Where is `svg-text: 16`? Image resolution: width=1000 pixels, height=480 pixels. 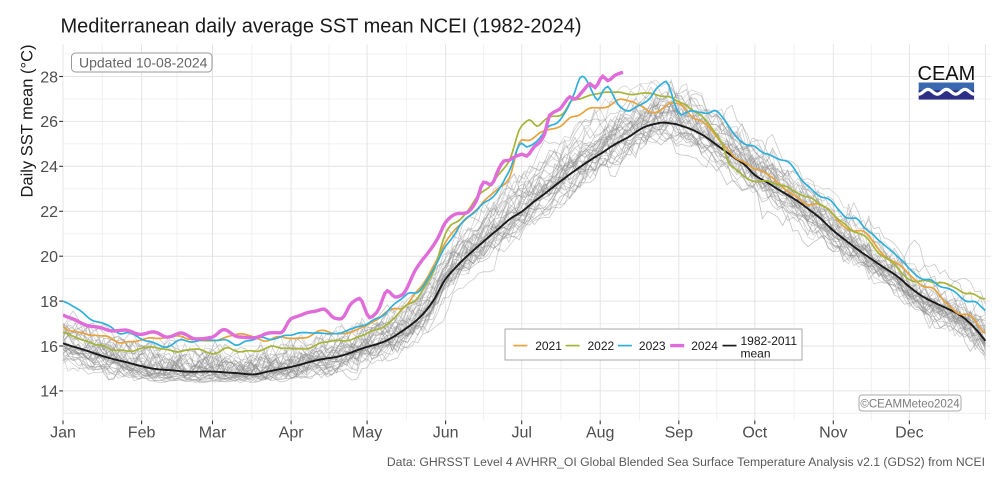 svg-text: 16 is located at coordinates (49, 347).